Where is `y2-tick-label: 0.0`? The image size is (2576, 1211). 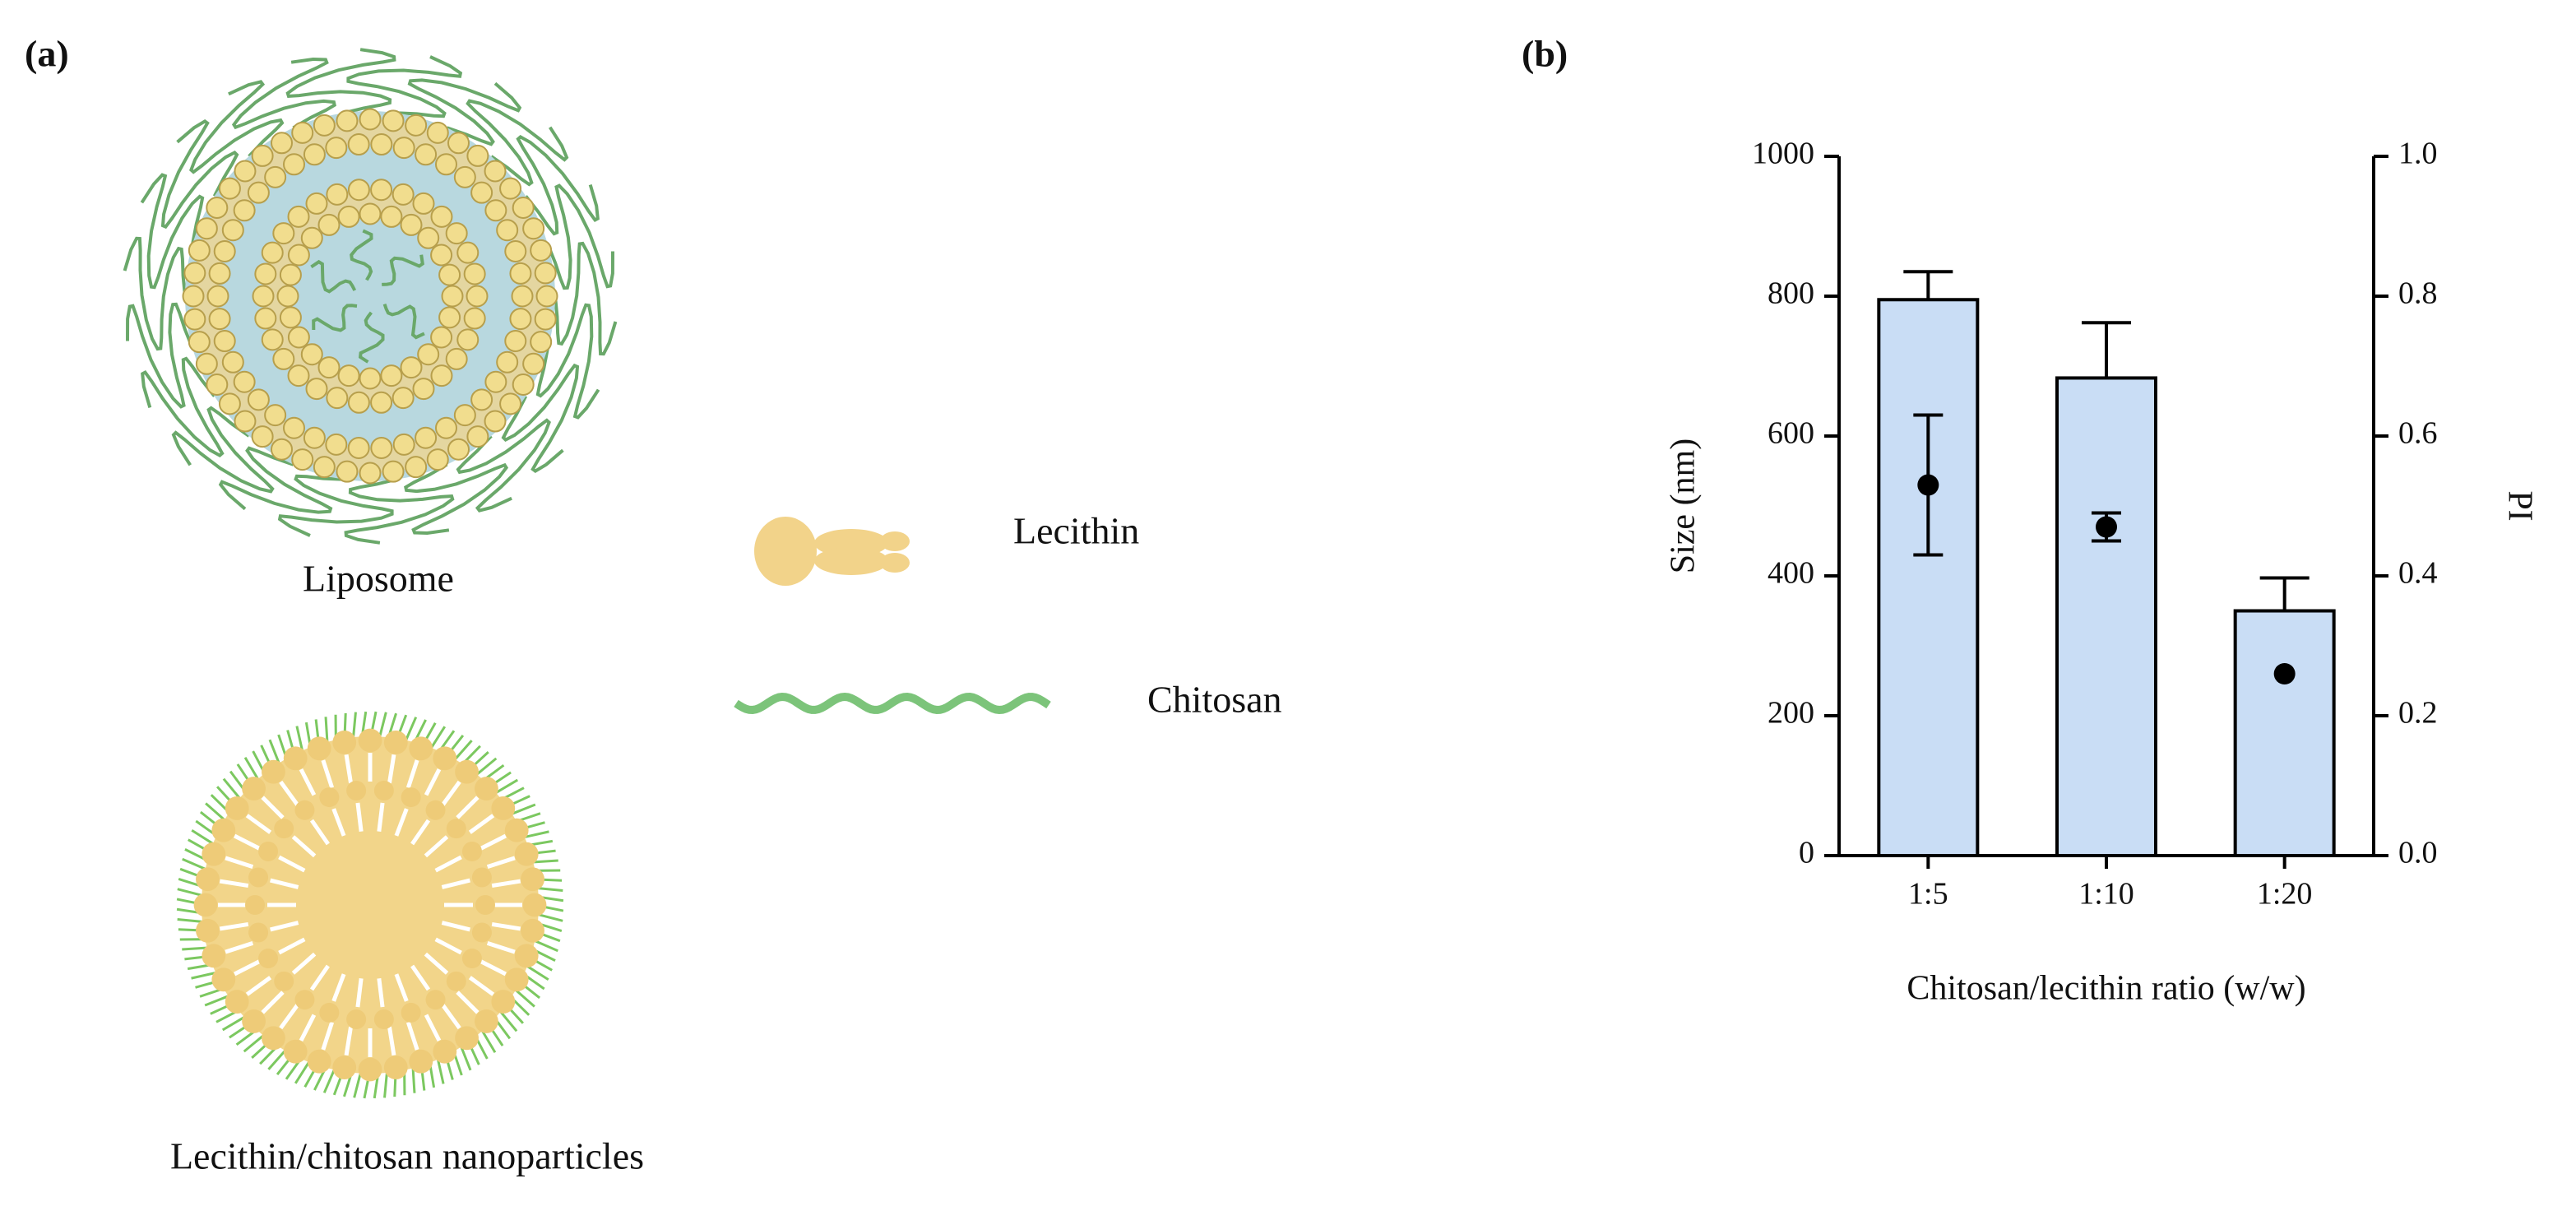
y2-tick-label: 0.0 is located at coordinates (2418, 853).